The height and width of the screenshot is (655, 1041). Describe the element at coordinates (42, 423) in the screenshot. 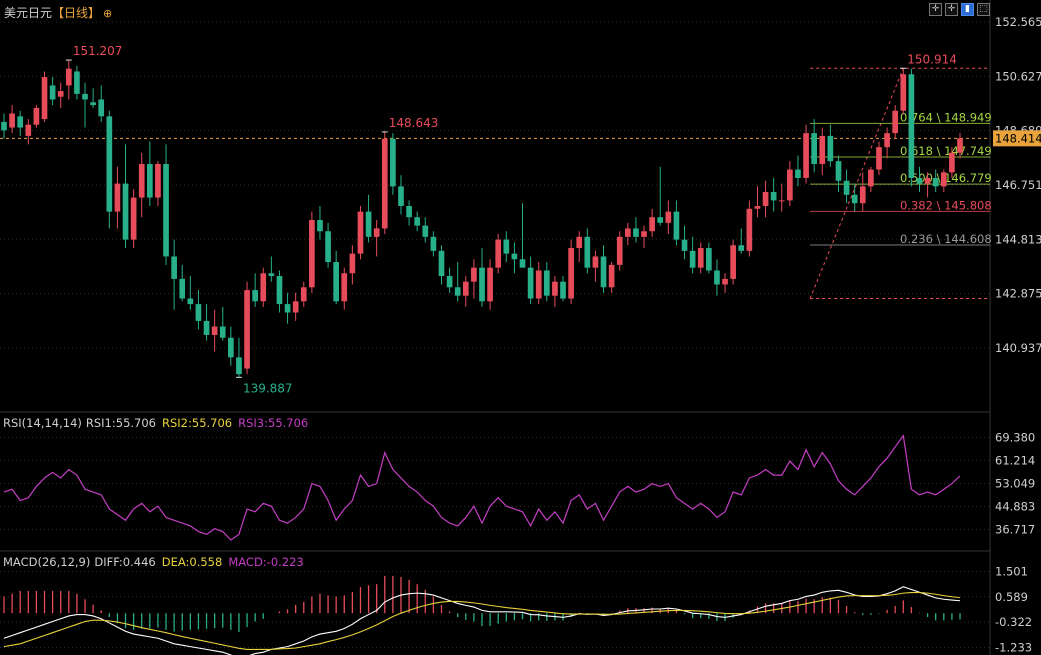

I see `rsi-title: RSI(14,14,14)` at that location.